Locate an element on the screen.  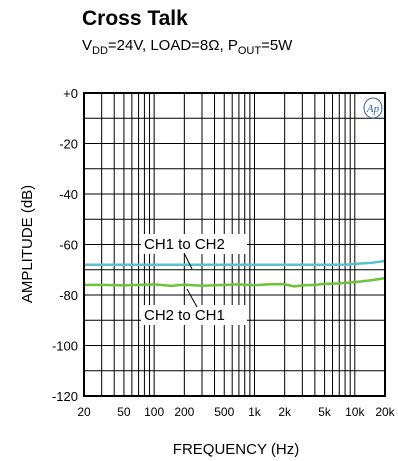
ap-logo-text: Ap is located at coordinates (373, 109).